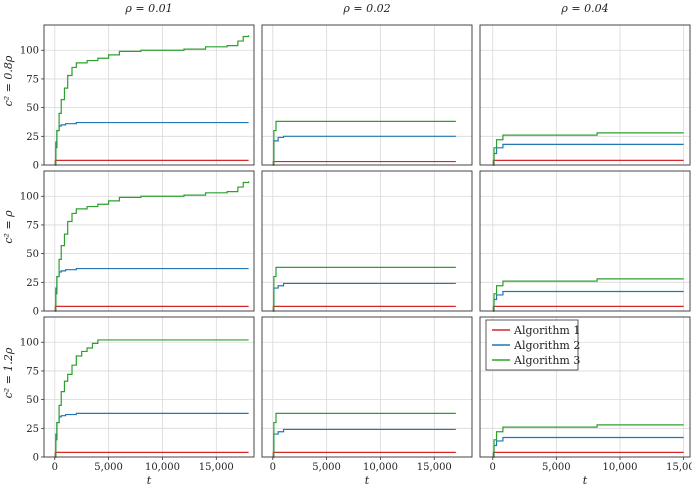  I want to click on row-label-2: c² = ρ, so click(8, 227).